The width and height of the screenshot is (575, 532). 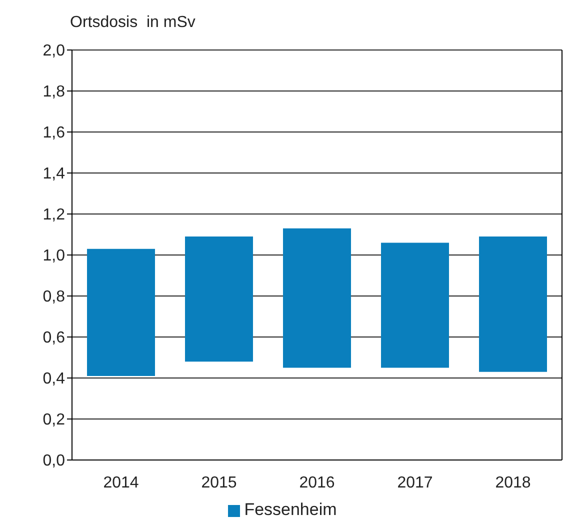 What do you see at coordinates (54, 420) in the screenshot?
I see `y-tick-label: 0,2` at bounding box center [54, 420].